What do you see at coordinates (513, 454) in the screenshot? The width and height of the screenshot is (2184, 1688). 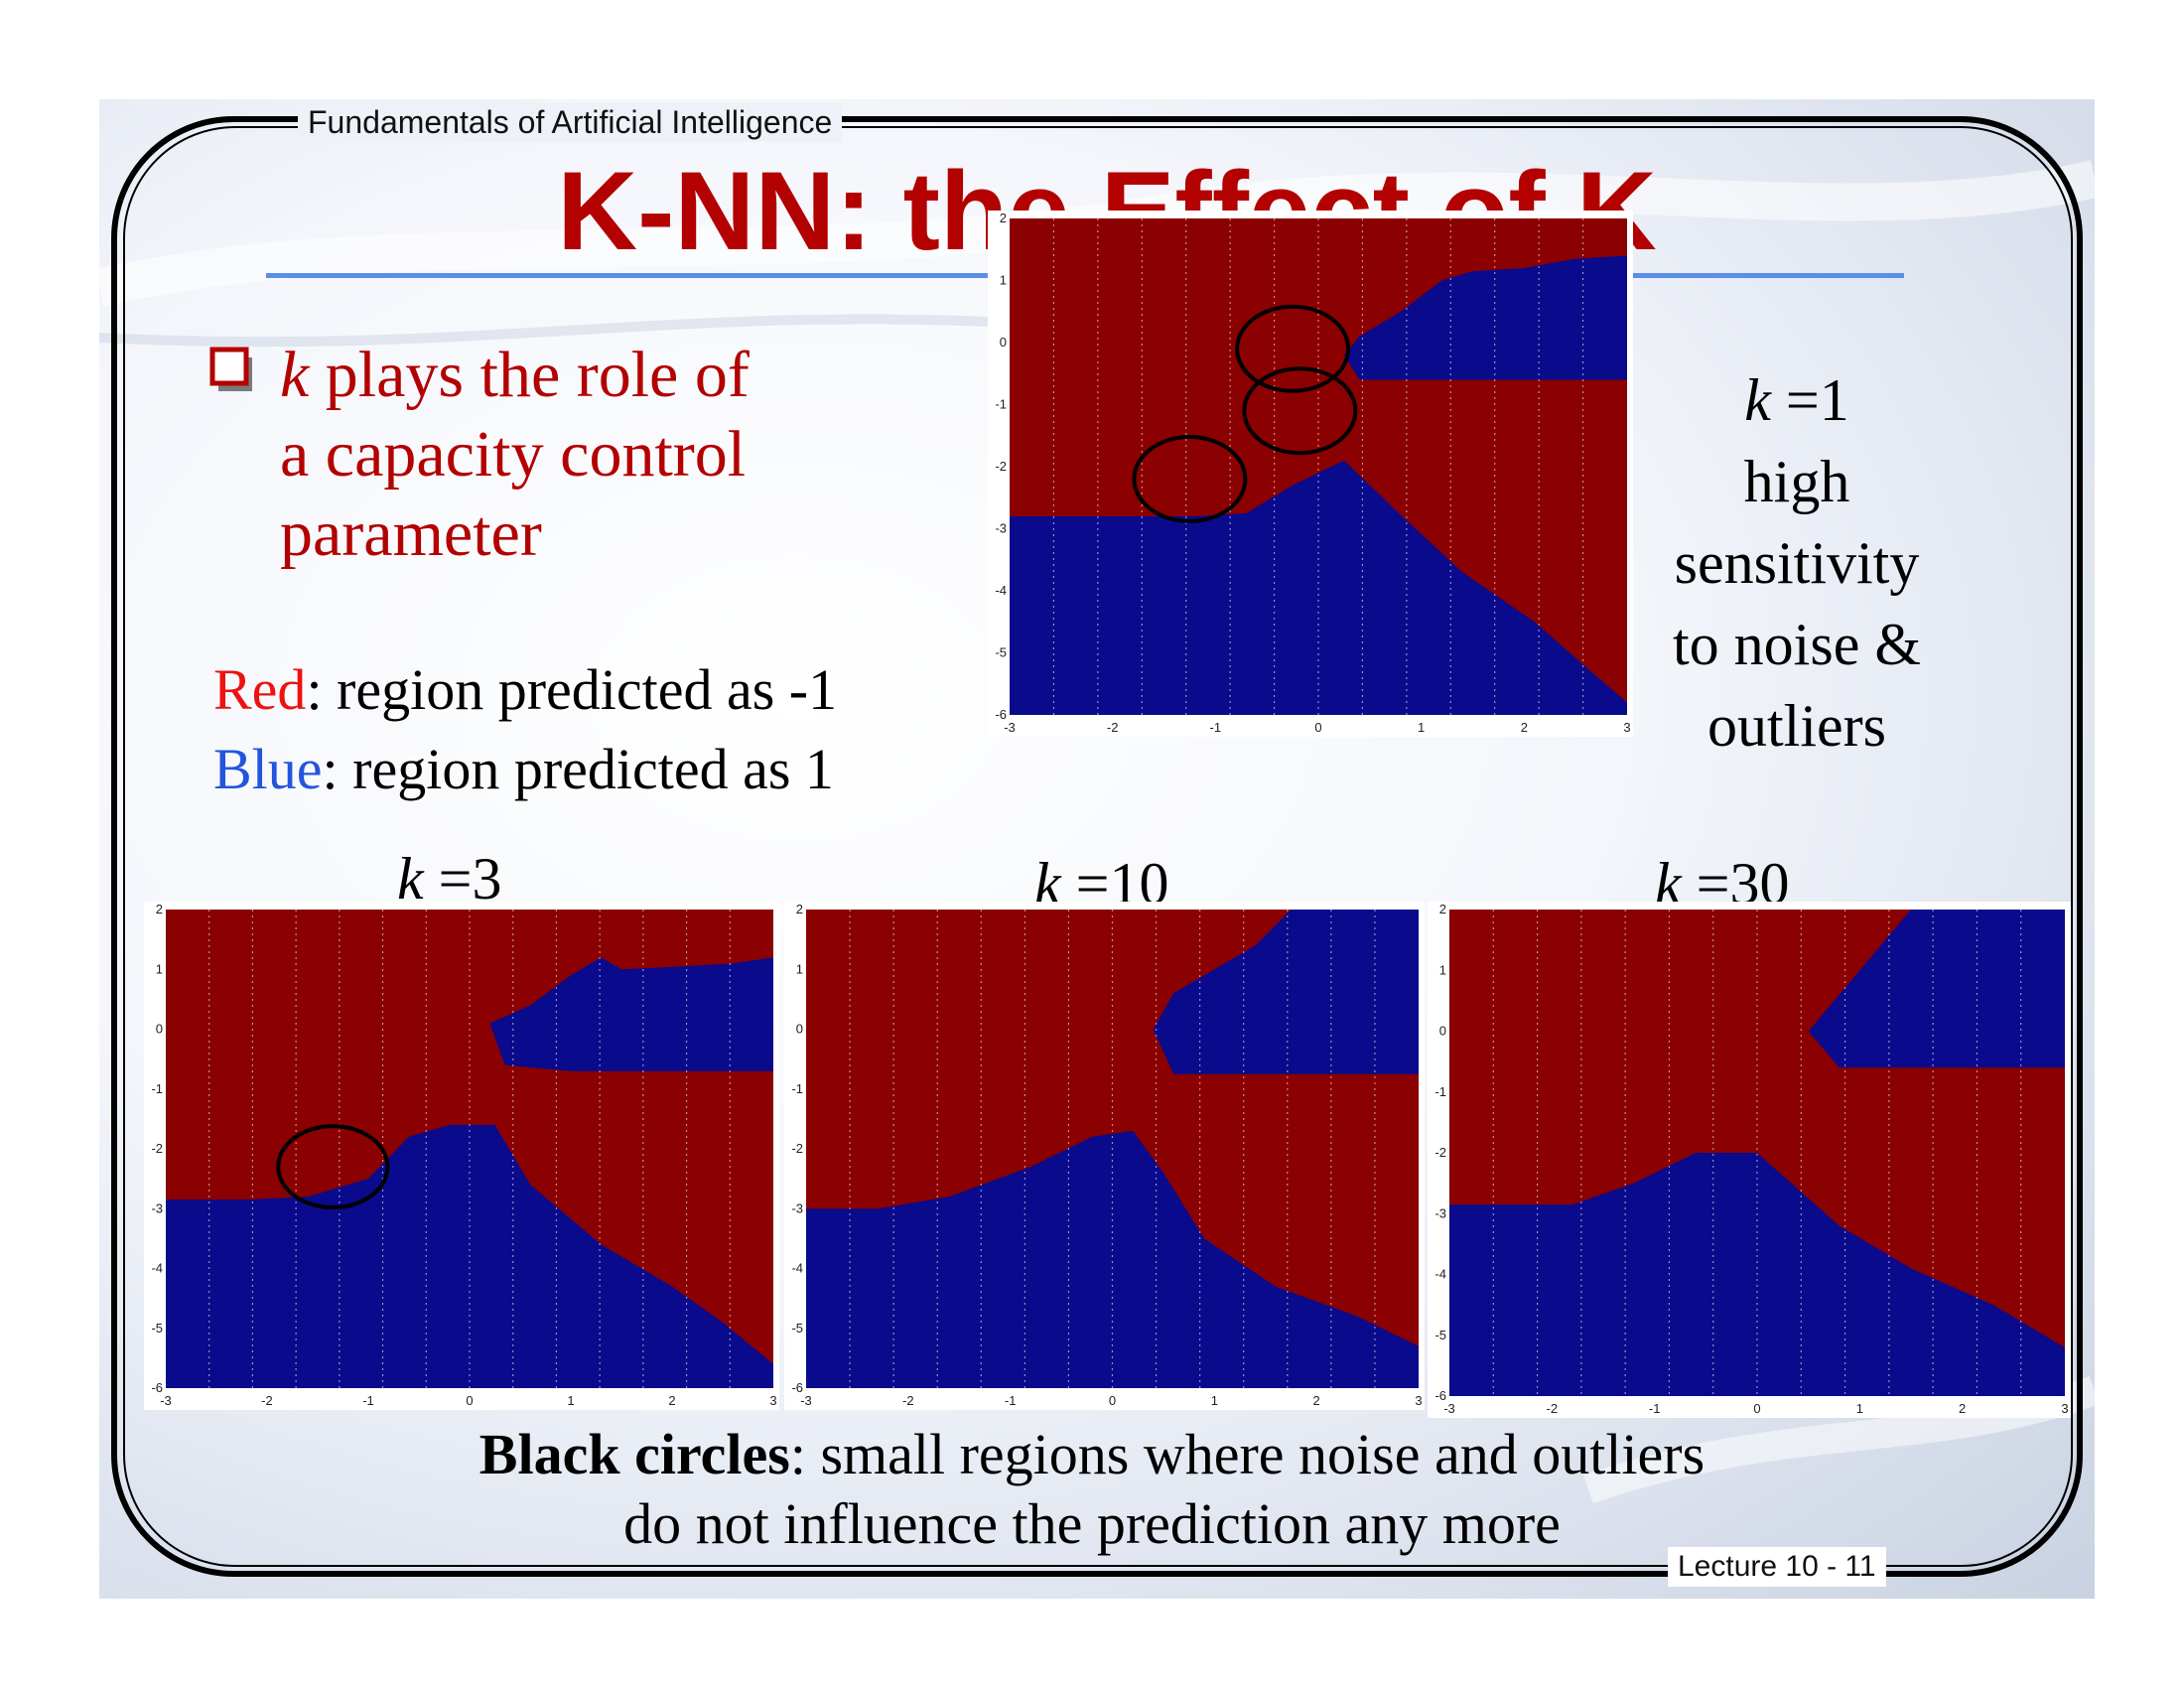 I see `bullet-line-2: a capacity control` at bounding box center [513, 454].